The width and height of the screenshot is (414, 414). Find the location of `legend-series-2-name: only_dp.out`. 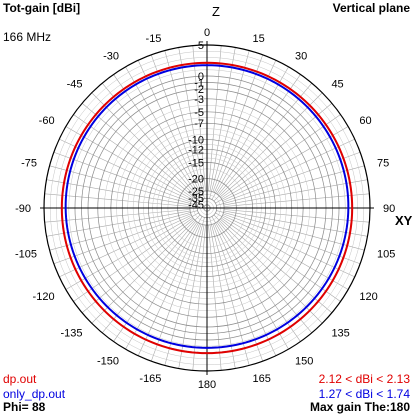

legend-series-2-name: only_dp.out is located at coordinates (34, 394).